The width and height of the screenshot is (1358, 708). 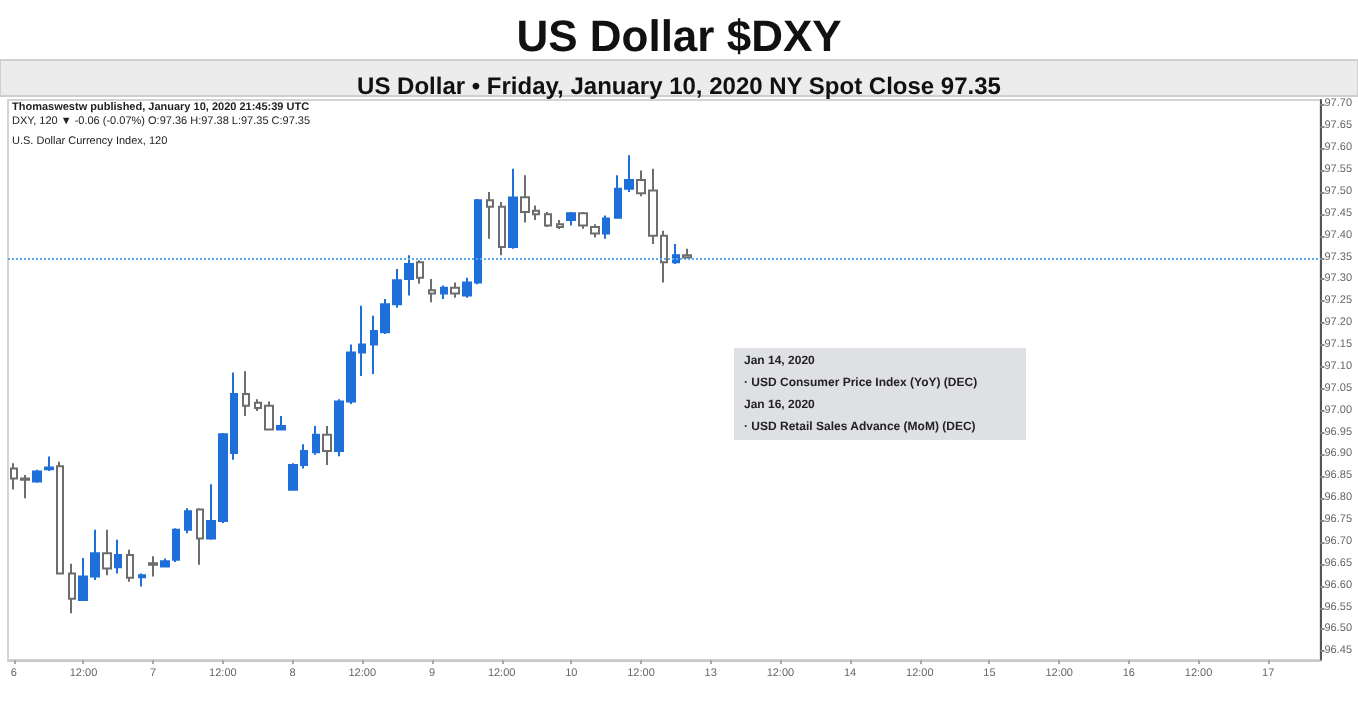 What do you see at coordinates (679, 86) in the screenshot?
I see `chart-subtitle: US Dollar • Friday, January 10, 2020 NY Spot Close 97.35` at bounding box center [679, 86].